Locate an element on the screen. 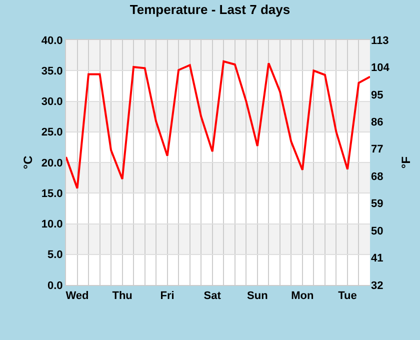  y-tick-label: 40.0 is located at coordinates (52, 40).